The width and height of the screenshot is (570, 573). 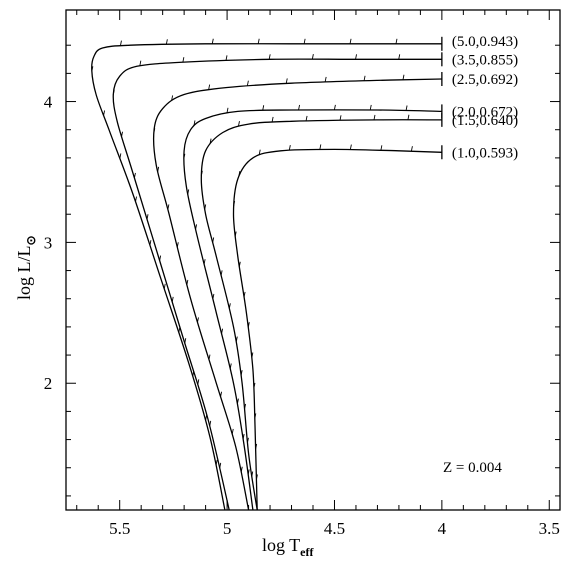 I want to click on y-axis-label-sub: ⊙, so click(x=31, y=240).